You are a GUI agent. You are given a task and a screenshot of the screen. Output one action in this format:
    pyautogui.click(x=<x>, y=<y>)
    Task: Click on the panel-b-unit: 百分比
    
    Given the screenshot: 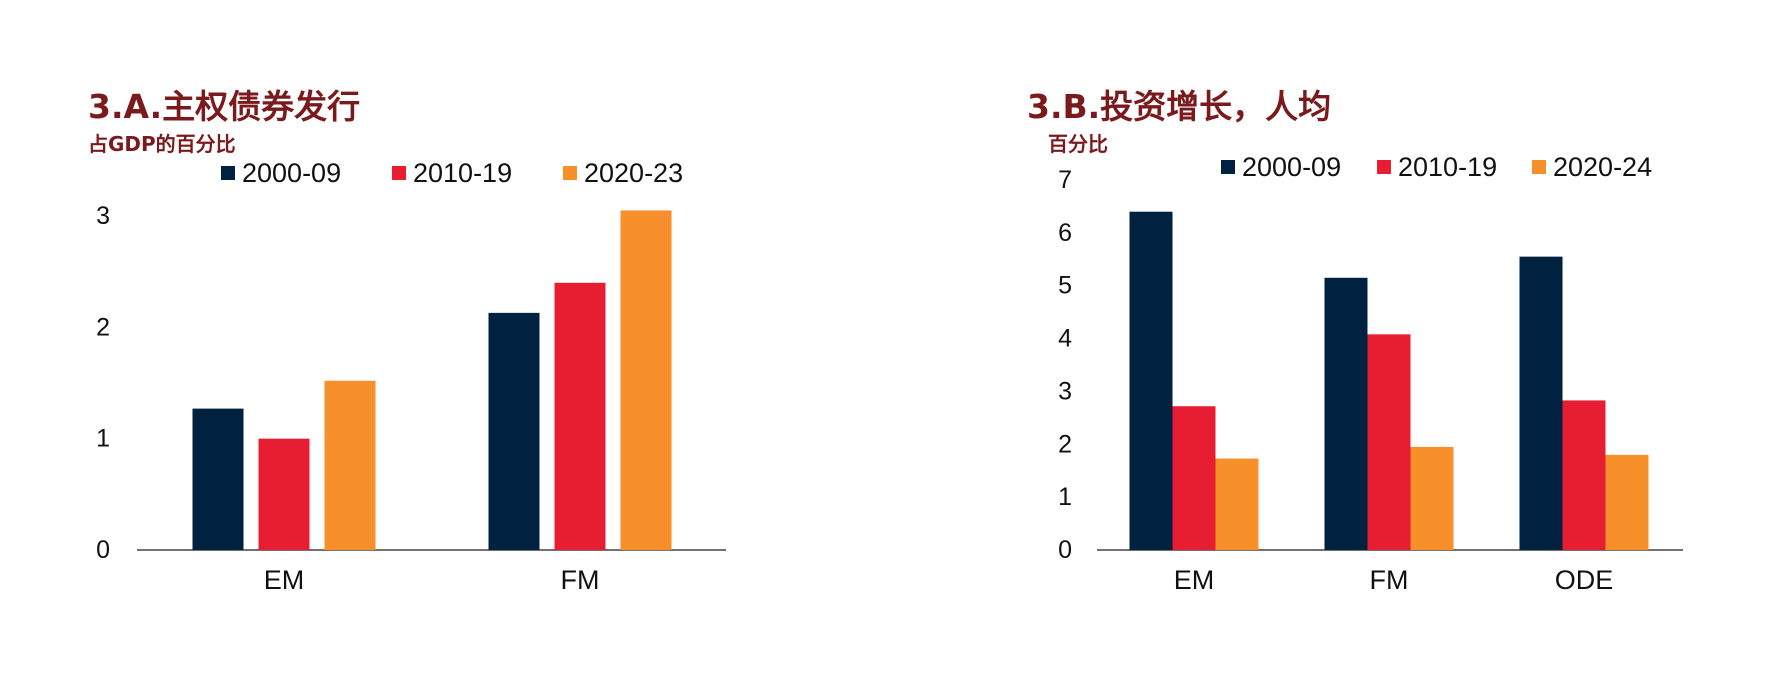 What is the action you would take?
    pyautogui.click(x=1078, y=144)
    